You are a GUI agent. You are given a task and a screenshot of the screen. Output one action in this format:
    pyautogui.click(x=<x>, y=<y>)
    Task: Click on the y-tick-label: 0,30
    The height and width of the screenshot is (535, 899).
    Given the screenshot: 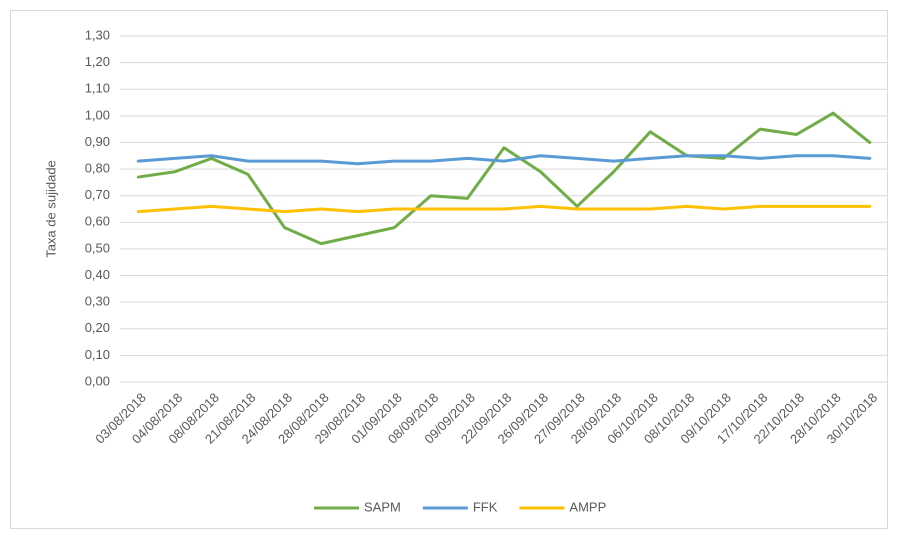 What is the action you would take?
    pyautogui.click(x=97, y=301)
    